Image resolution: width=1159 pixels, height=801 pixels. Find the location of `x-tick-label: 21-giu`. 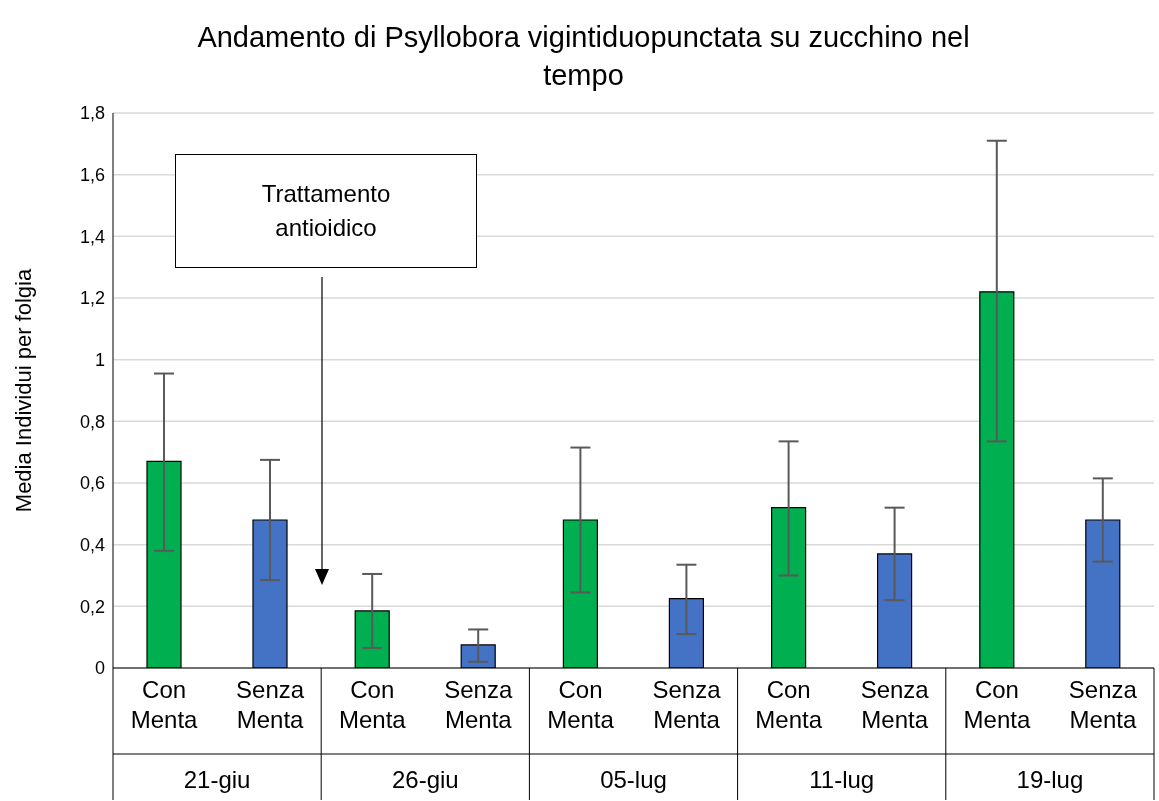

x-tick-label: 21-giu is located at coordinates (217, 779).